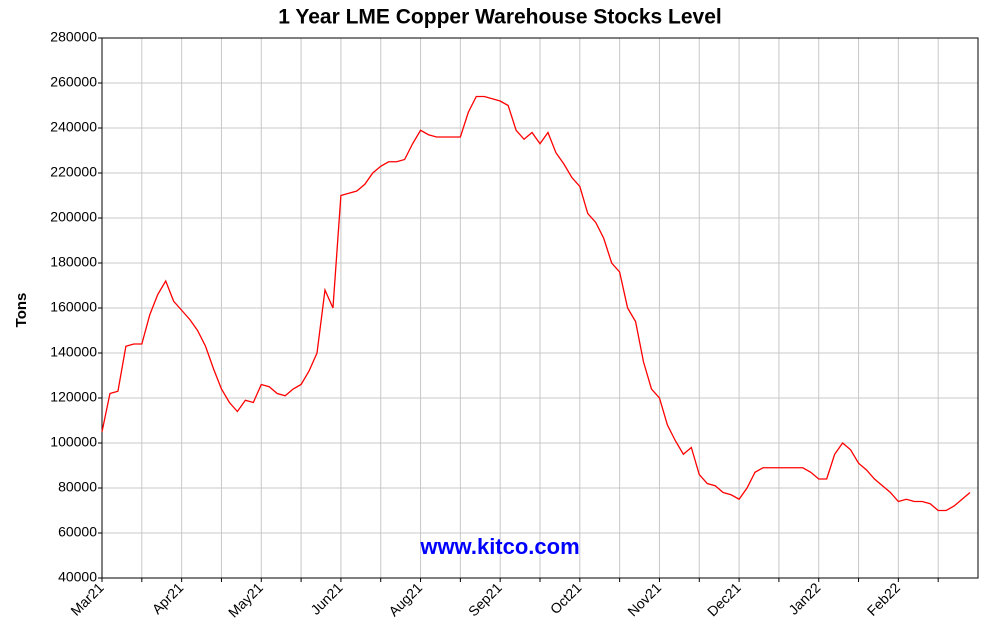 This screenshot has height=635, width=1000. What do you see at coordinates (77, 532) in the screenshot?
I see `y-tick-label: 60000` at bounding box center [77, 532].